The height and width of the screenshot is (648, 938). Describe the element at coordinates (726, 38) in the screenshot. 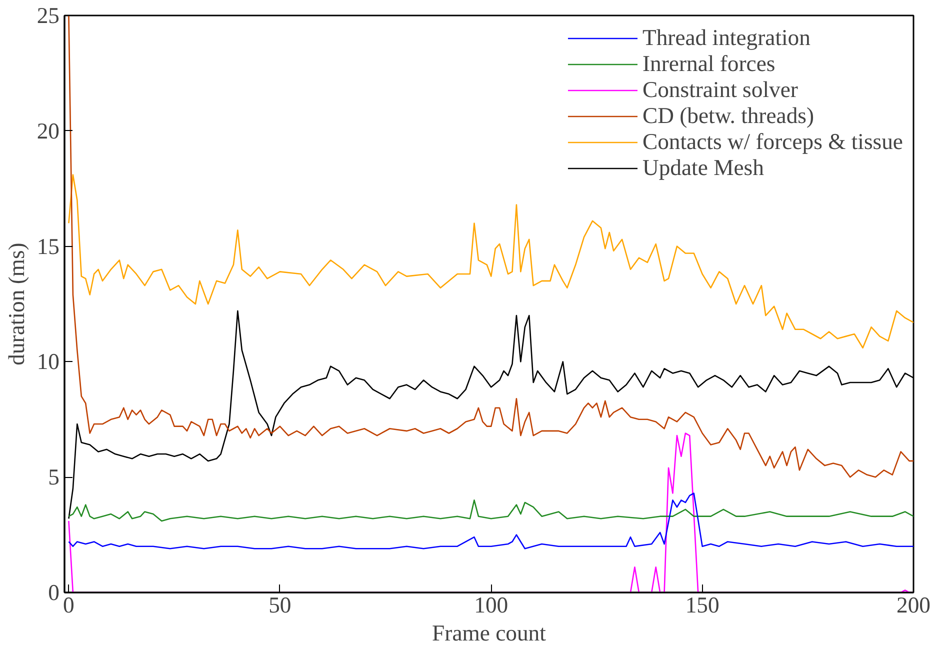

I see `legend-label: Thread integration` at that location.